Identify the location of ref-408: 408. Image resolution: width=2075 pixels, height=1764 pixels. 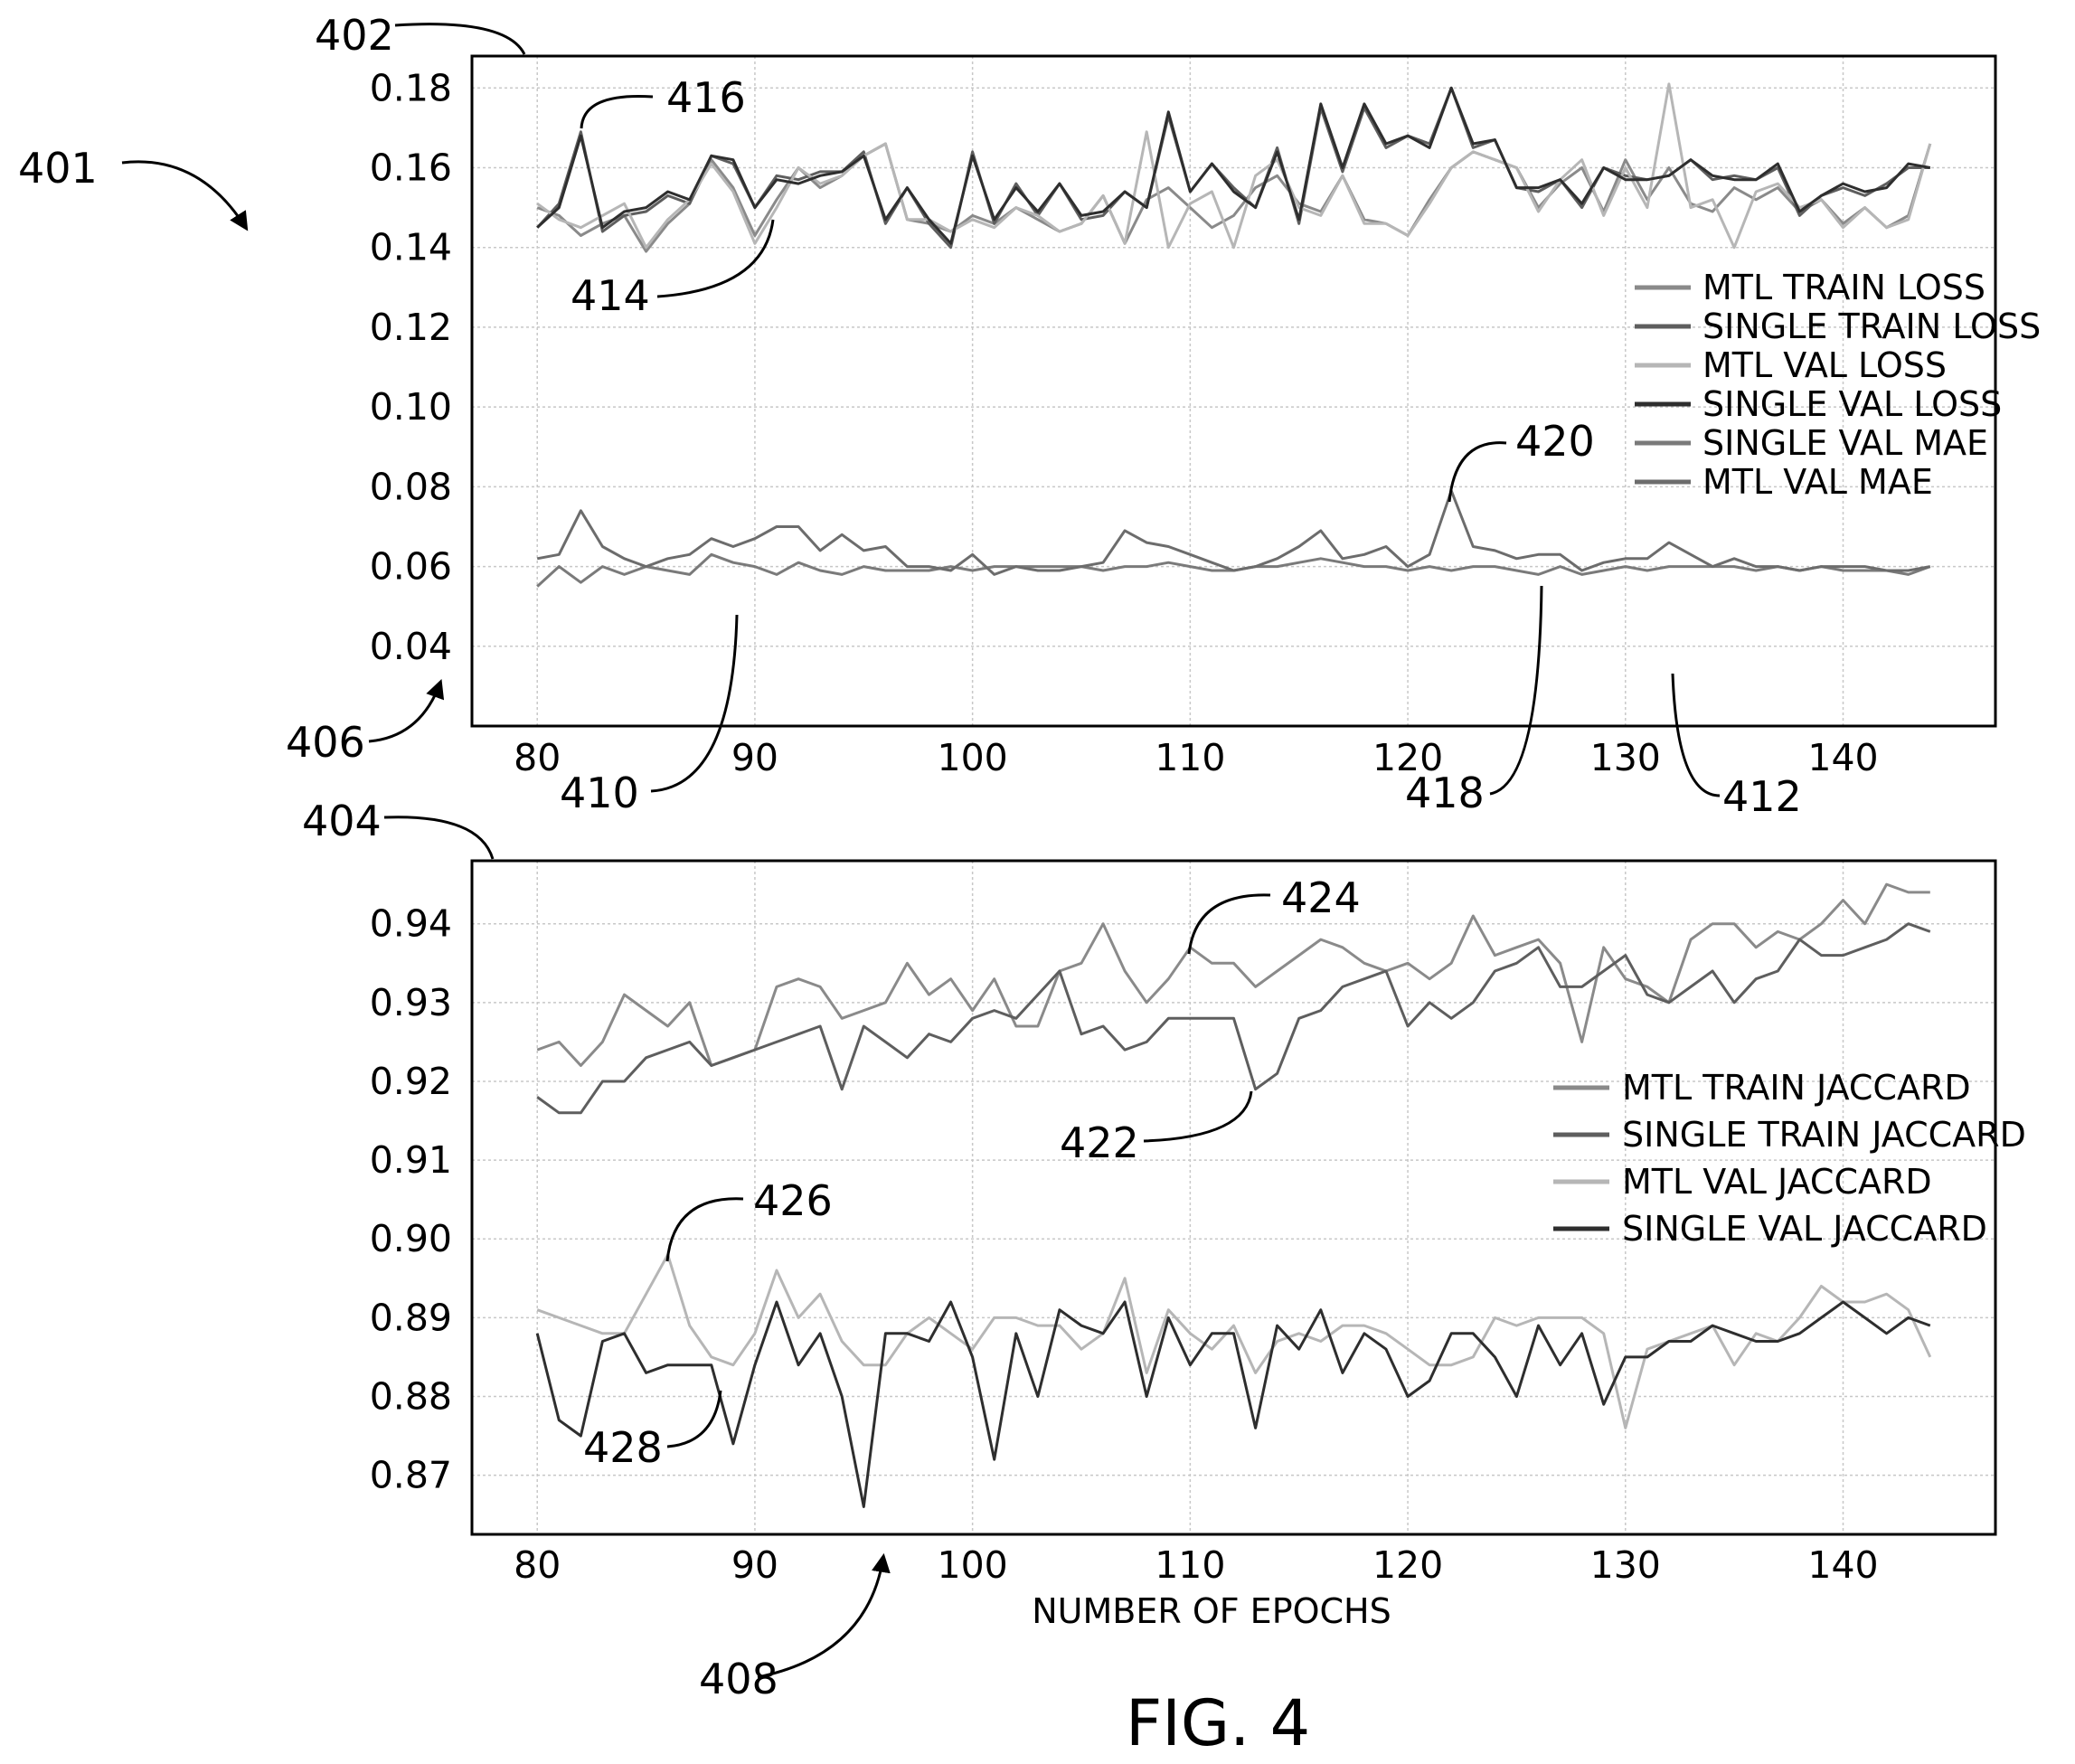
(738, 1679).